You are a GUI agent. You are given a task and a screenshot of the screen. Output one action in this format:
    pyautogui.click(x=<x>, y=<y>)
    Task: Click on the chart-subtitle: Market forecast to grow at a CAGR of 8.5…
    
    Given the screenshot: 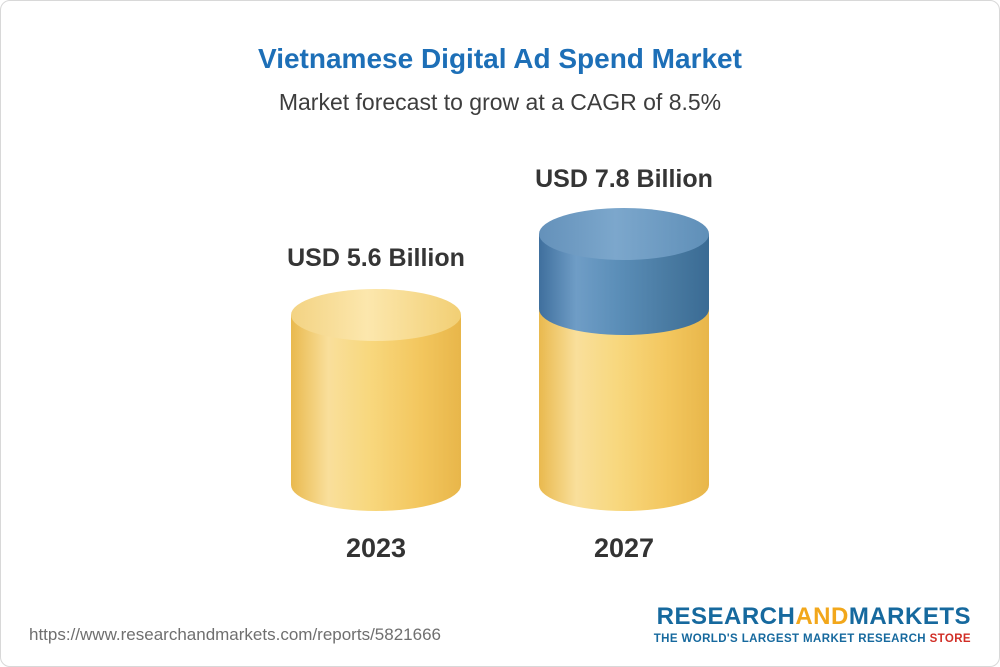 What is the action you would take?
    pyautogui.click(x=500, y=102)
    